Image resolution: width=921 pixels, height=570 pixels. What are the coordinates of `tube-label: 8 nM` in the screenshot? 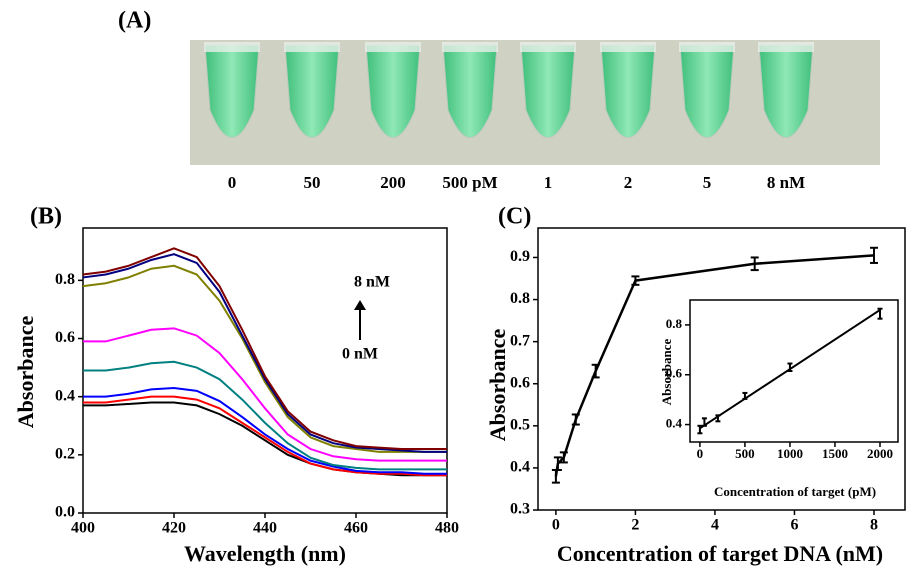 It's located at (786, 182).